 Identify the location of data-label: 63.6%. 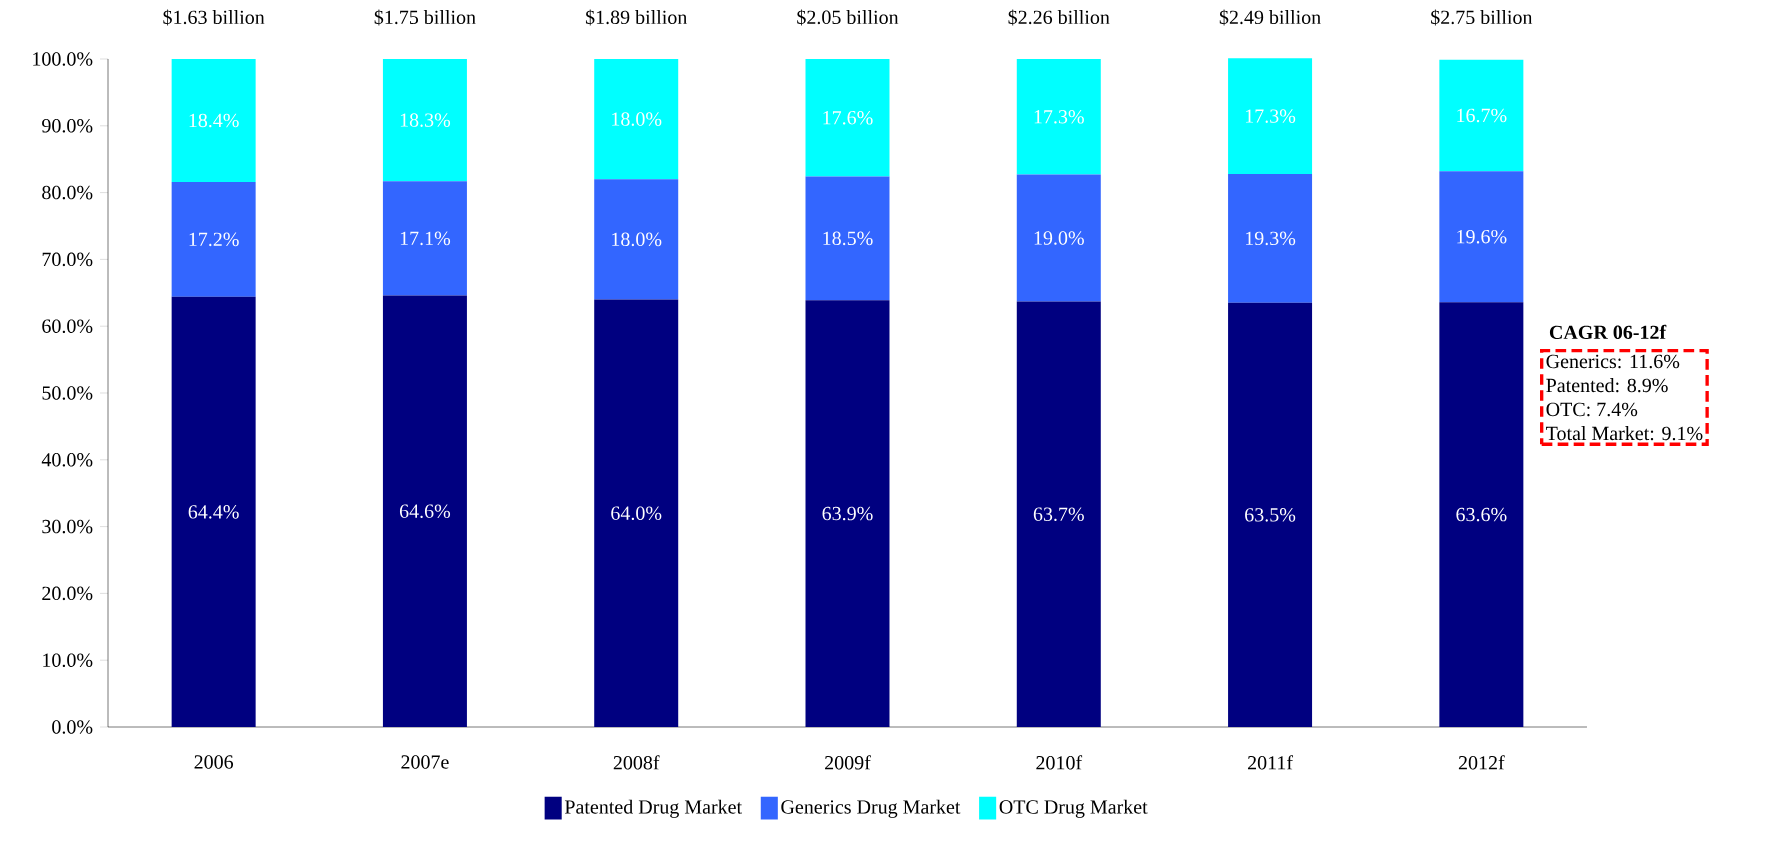
(1481, 514).